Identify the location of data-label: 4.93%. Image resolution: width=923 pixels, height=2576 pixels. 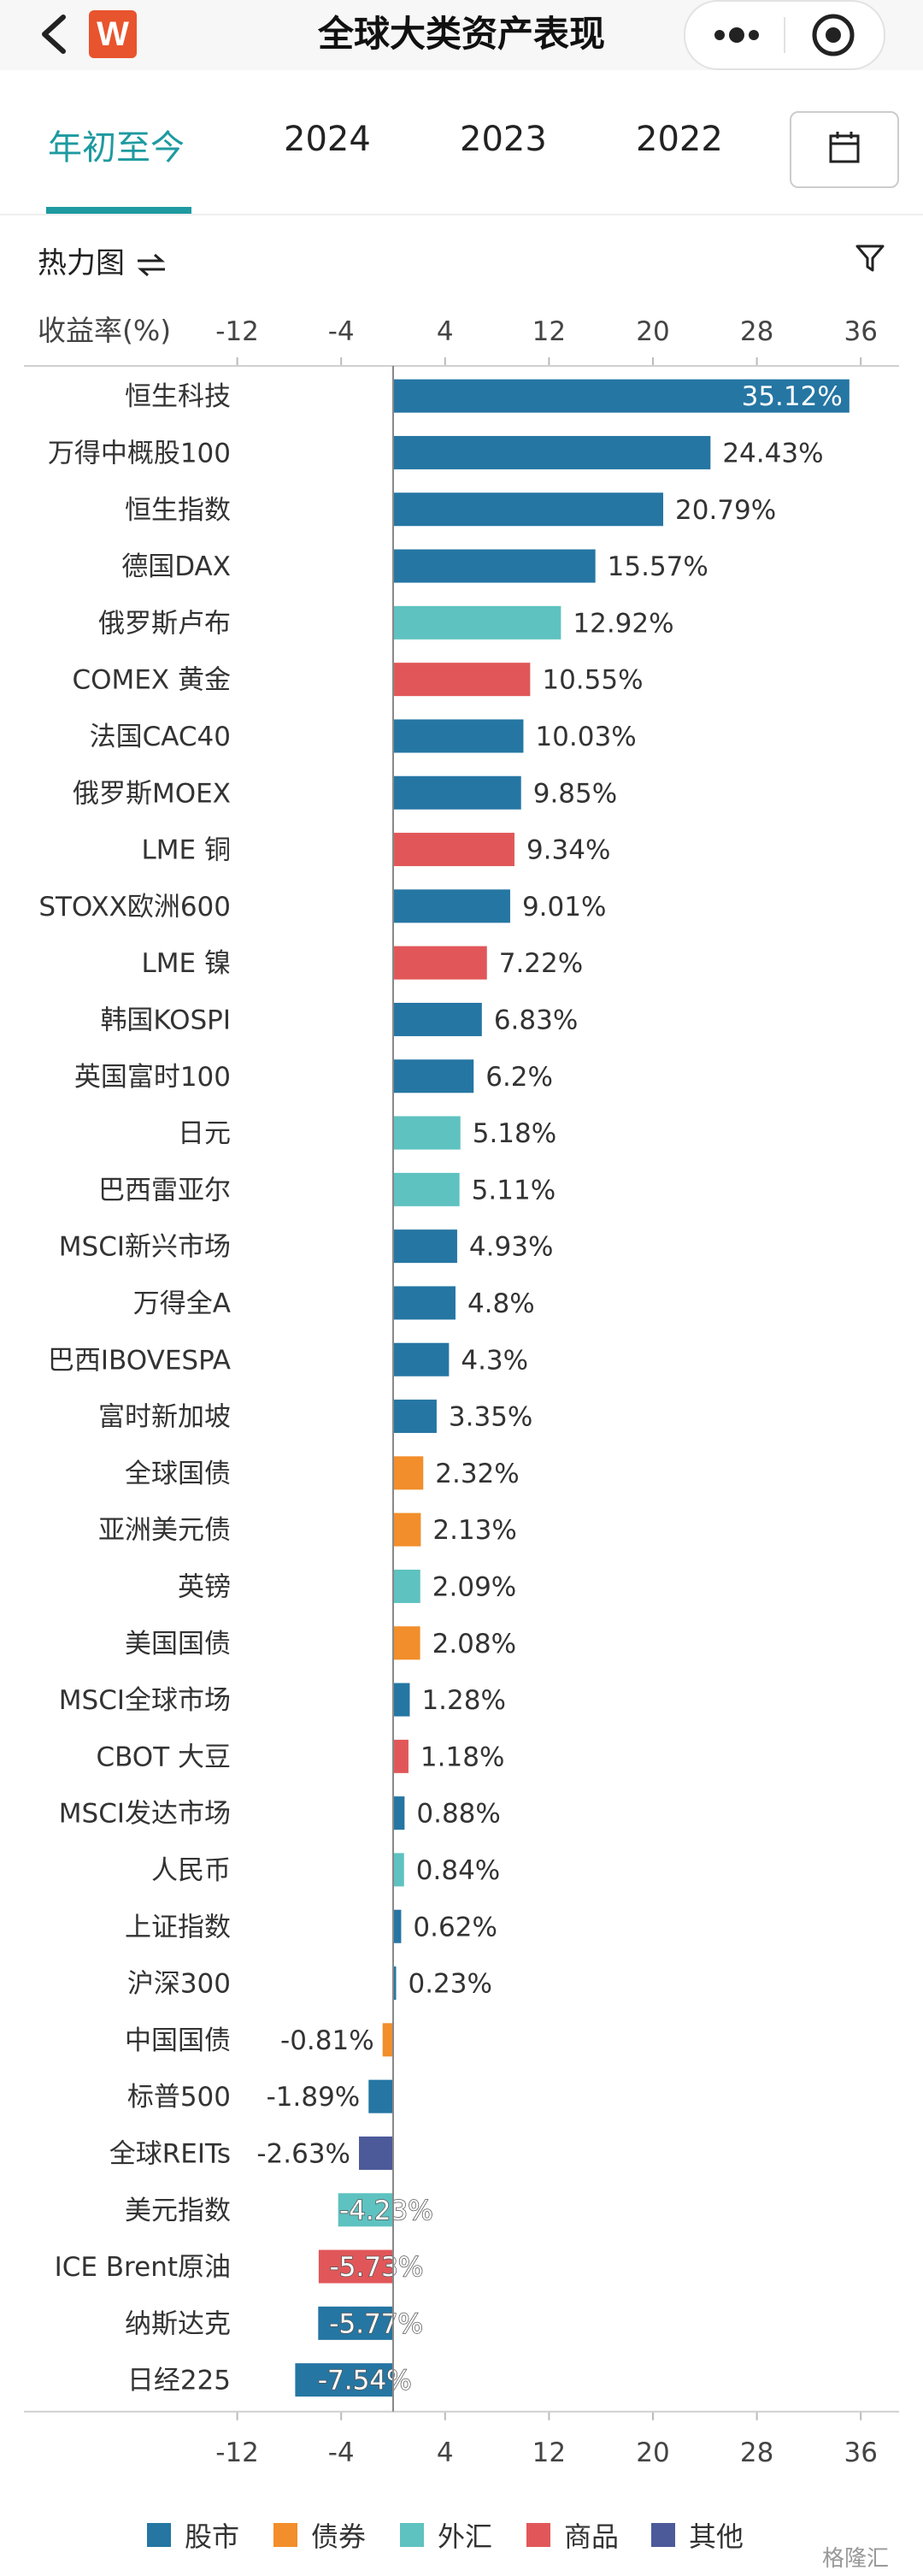
(511, 1247).